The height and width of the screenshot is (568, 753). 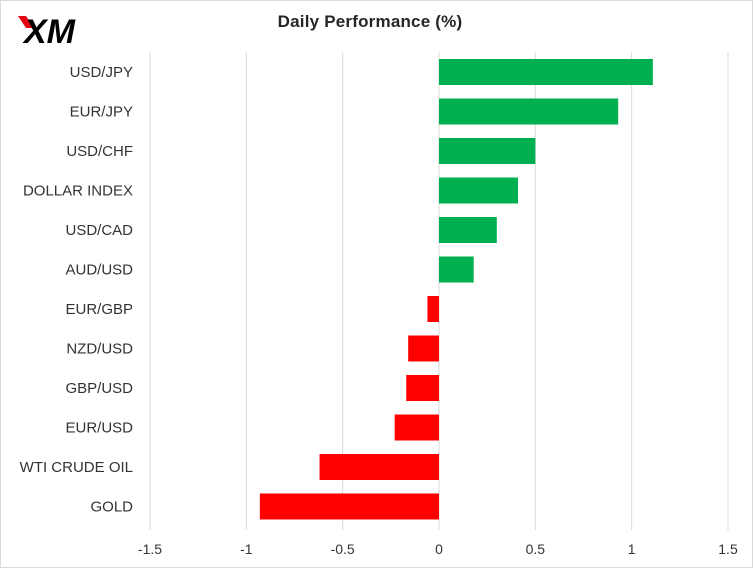 I want to click on xm-logo: XM, so click(x=47, y=30).